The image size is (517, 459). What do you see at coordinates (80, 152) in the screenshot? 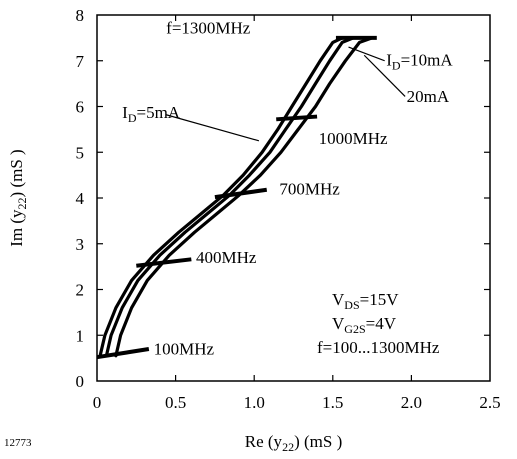
I see `y-tick-label: 5` at bounding box center [80, 152].